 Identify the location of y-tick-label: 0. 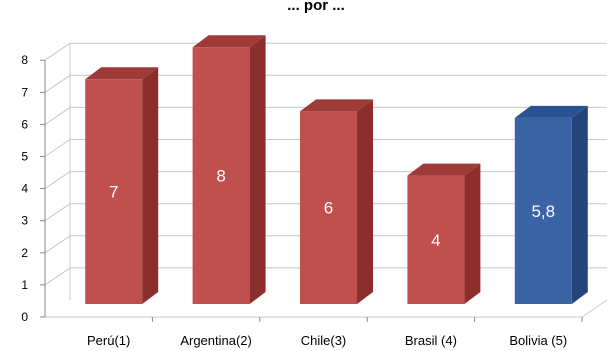
(24, 317).